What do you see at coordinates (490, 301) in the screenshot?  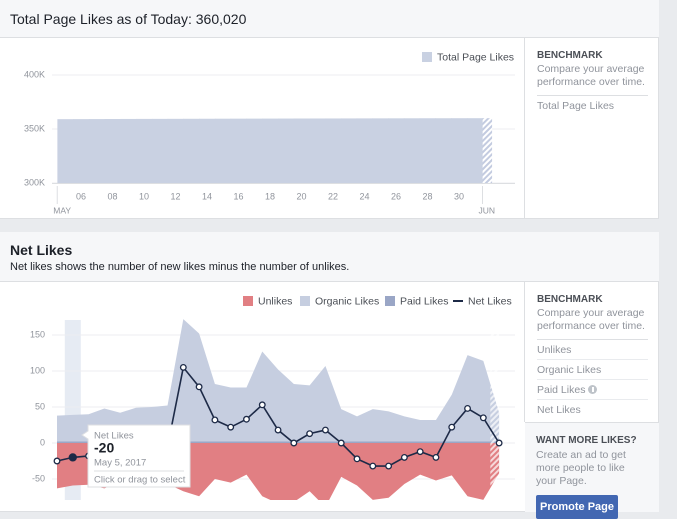 I see `legend-label: Net Likes` at bounding box center [490, 301].